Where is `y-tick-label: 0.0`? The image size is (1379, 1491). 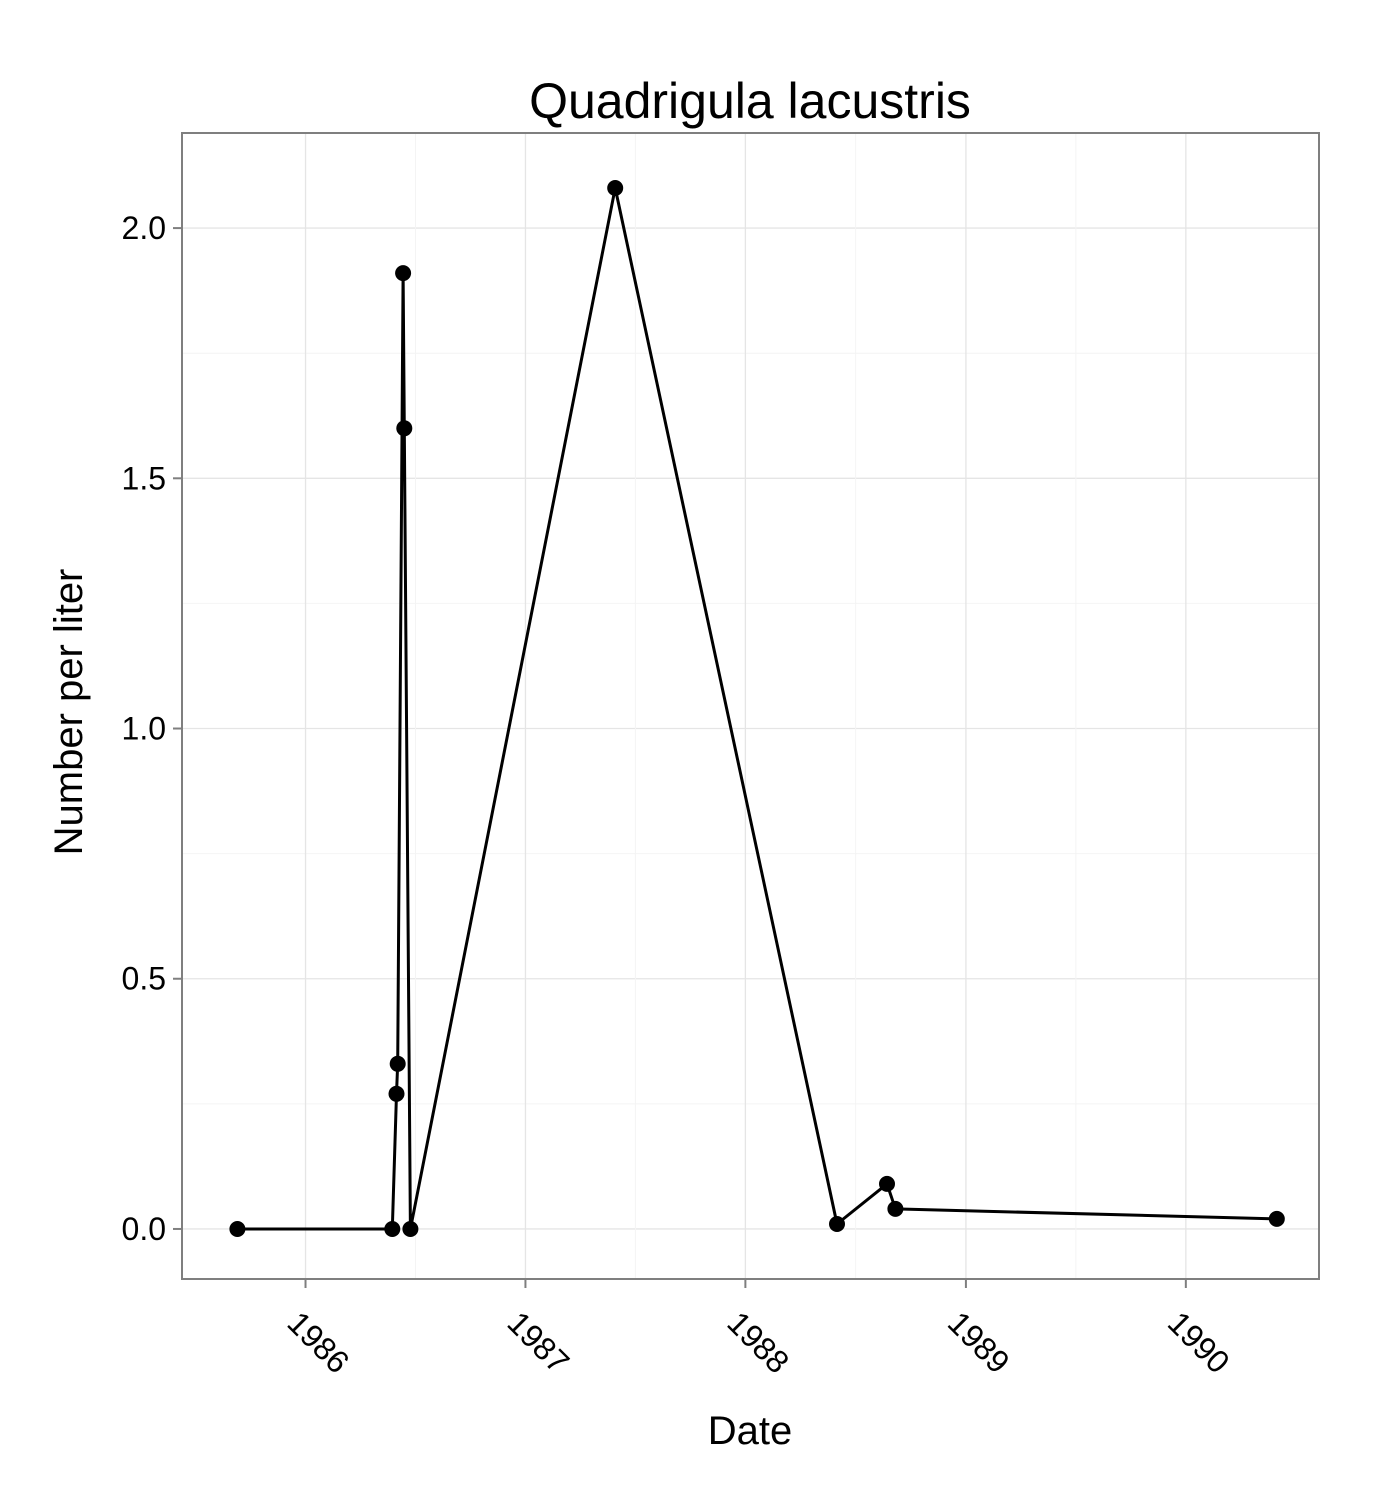
y-tick-label: 0.0 is located at coordinates (144, 1229).